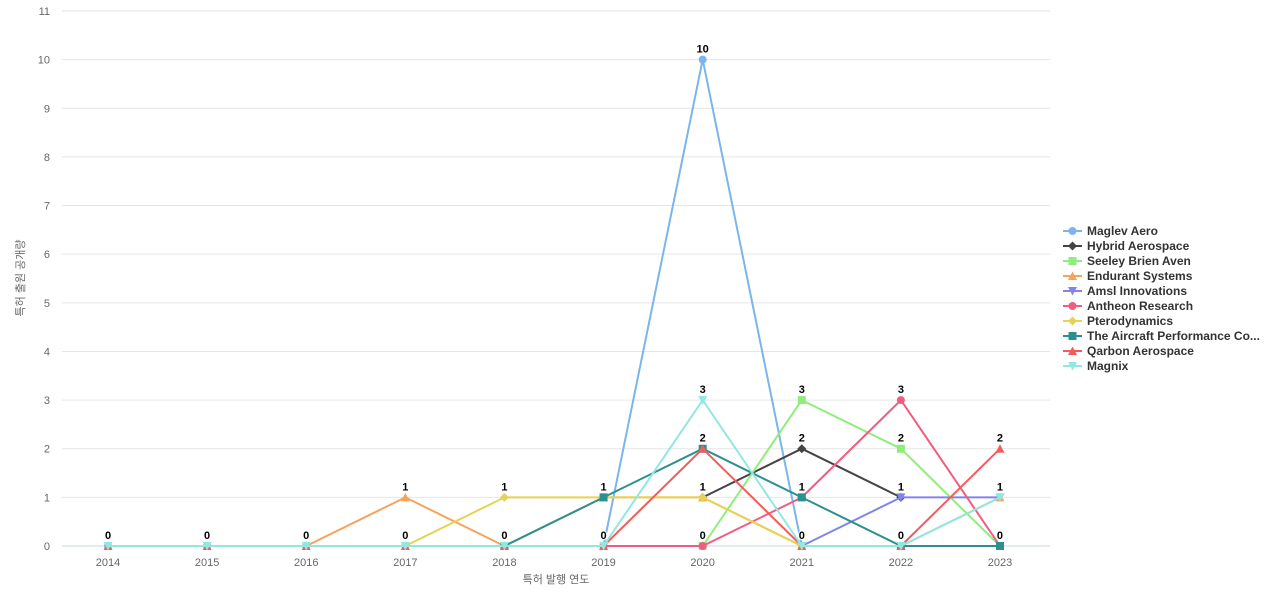 The image size is (1280, 600). I want to click on x-tick-label: 2022, so click(901, 563).